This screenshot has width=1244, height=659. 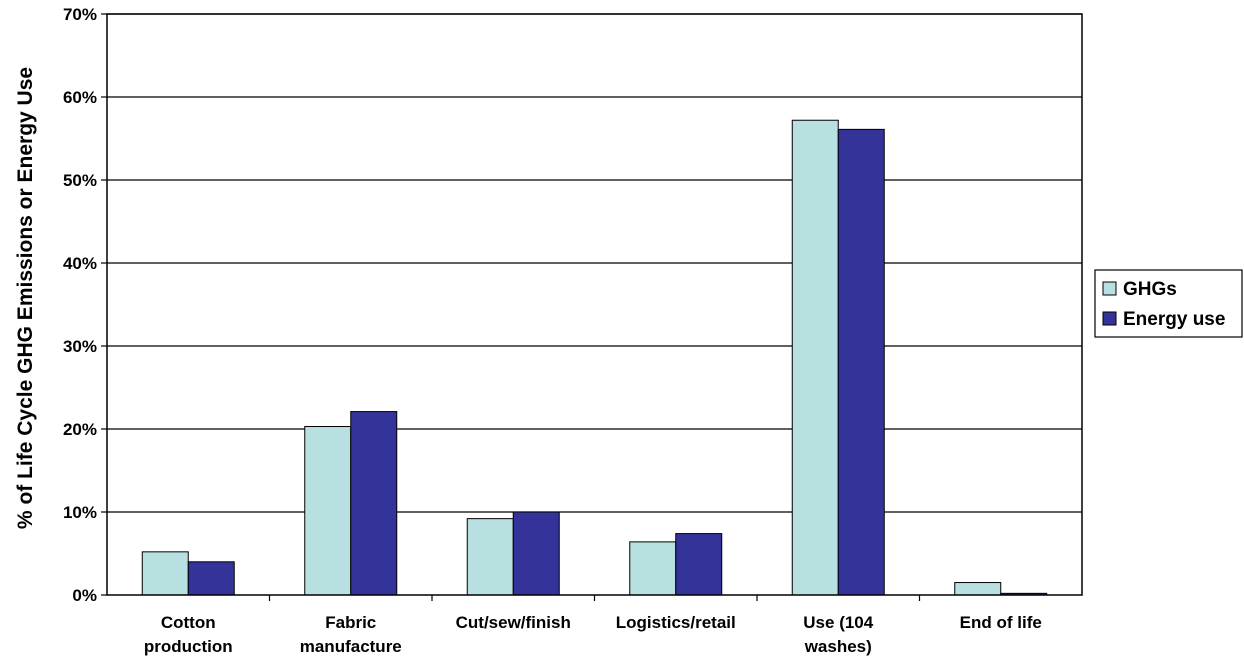 I want to click on legend-label: GHGs, so click(x=1150, y=289).